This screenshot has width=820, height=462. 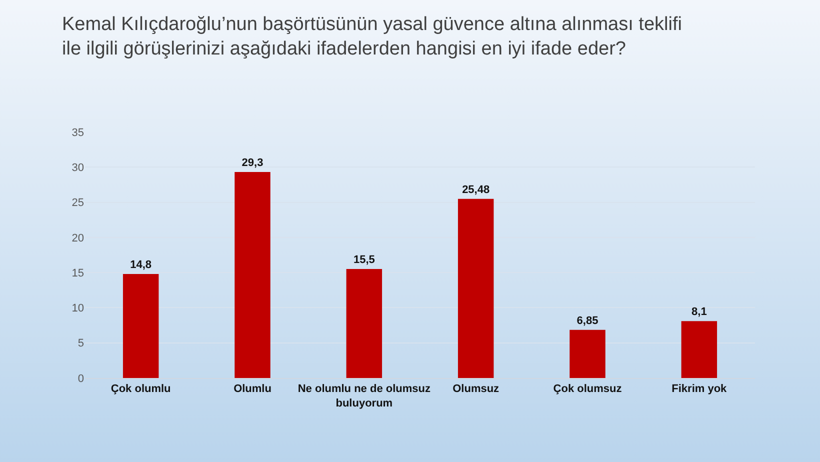 I want to click on x-tick-label: Olumsuz, so click(x=476, y=389).